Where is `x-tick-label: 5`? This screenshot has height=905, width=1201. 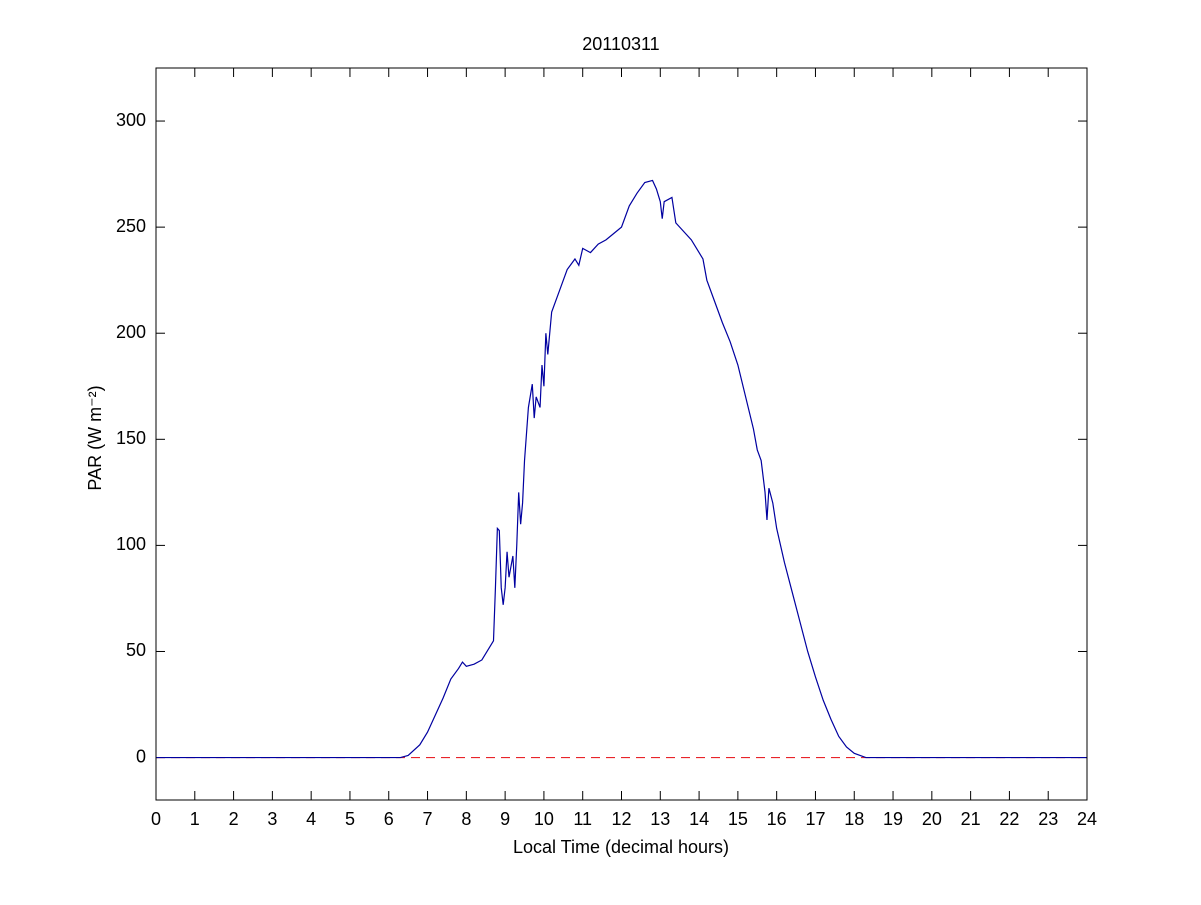
x-tick-label: 5 is located at coordinates (350, 819).